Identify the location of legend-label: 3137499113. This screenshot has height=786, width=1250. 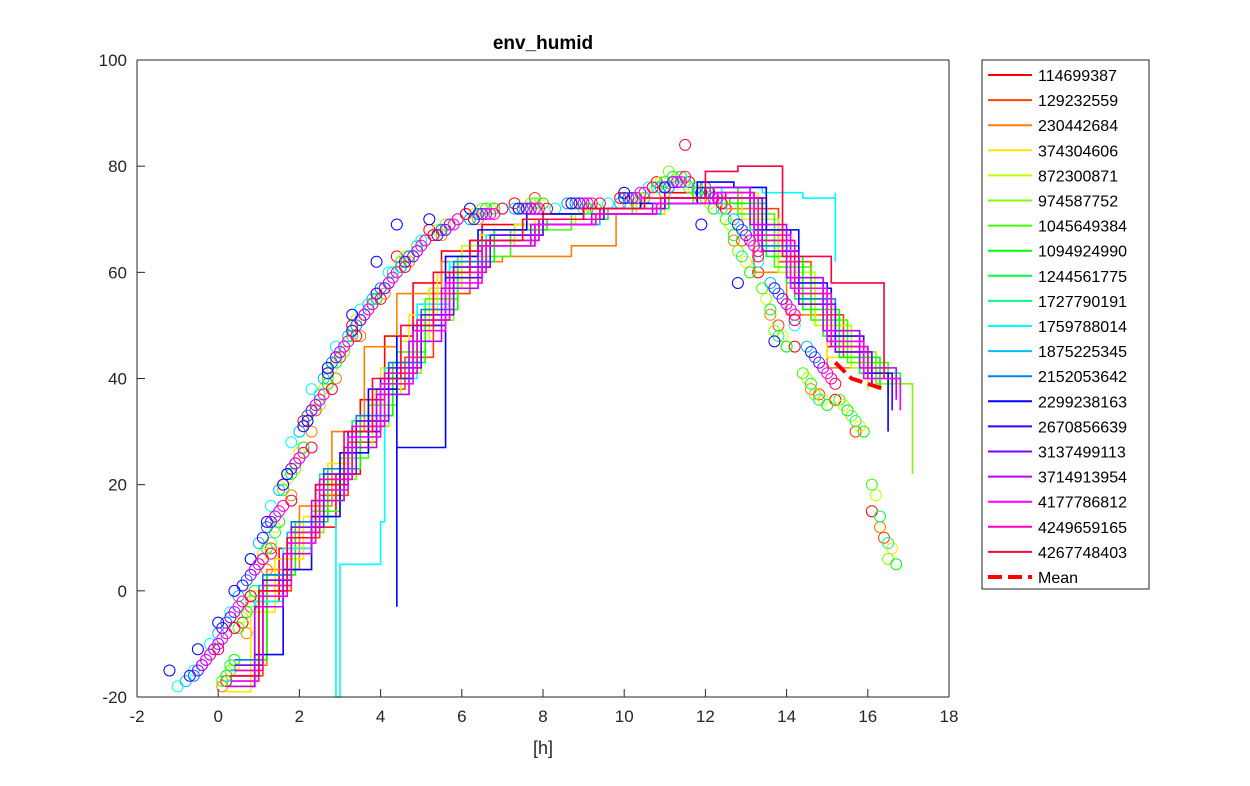
(1082, 453).